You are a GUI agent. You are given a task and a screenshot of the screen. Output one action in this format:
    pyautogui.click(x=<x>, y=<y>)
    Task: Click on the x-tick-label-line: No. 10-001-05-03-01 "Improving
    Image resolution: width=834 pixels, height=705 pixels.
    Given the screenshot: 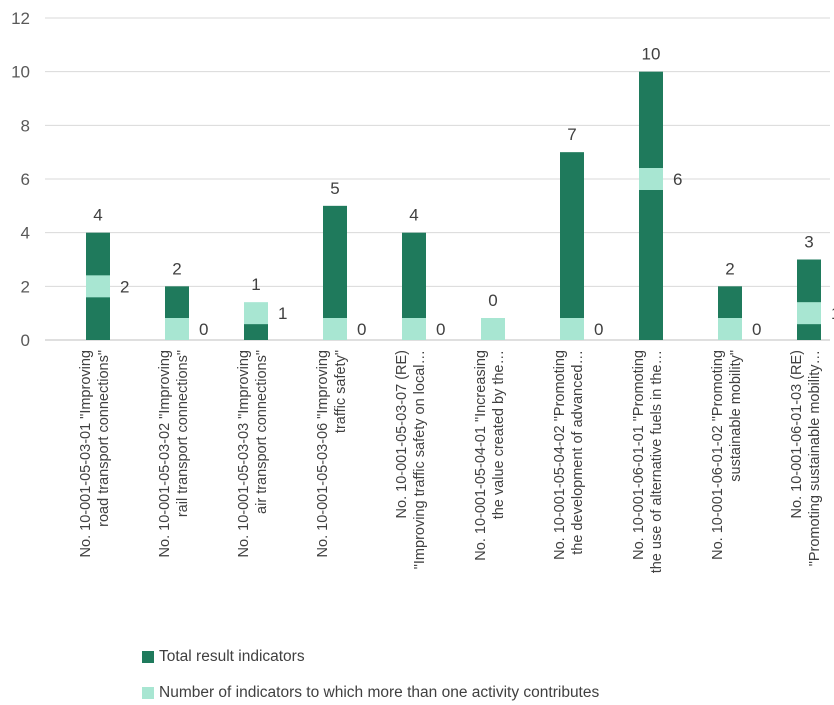 What is the action you would take?
    pyautogui.click(x=86, y=453)
    